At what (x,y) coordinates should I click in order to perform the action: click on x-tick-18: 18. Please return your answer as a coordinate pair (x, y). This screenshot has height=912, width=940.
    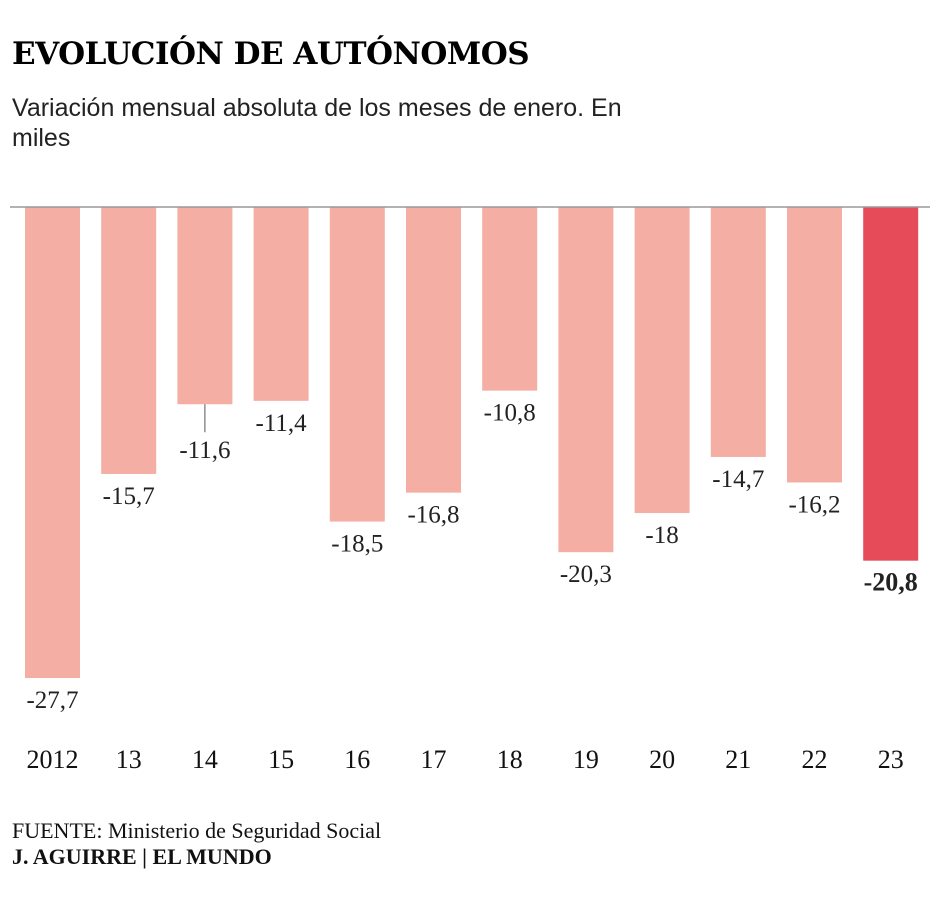
    Looking at the image, I should click on (510, 759).